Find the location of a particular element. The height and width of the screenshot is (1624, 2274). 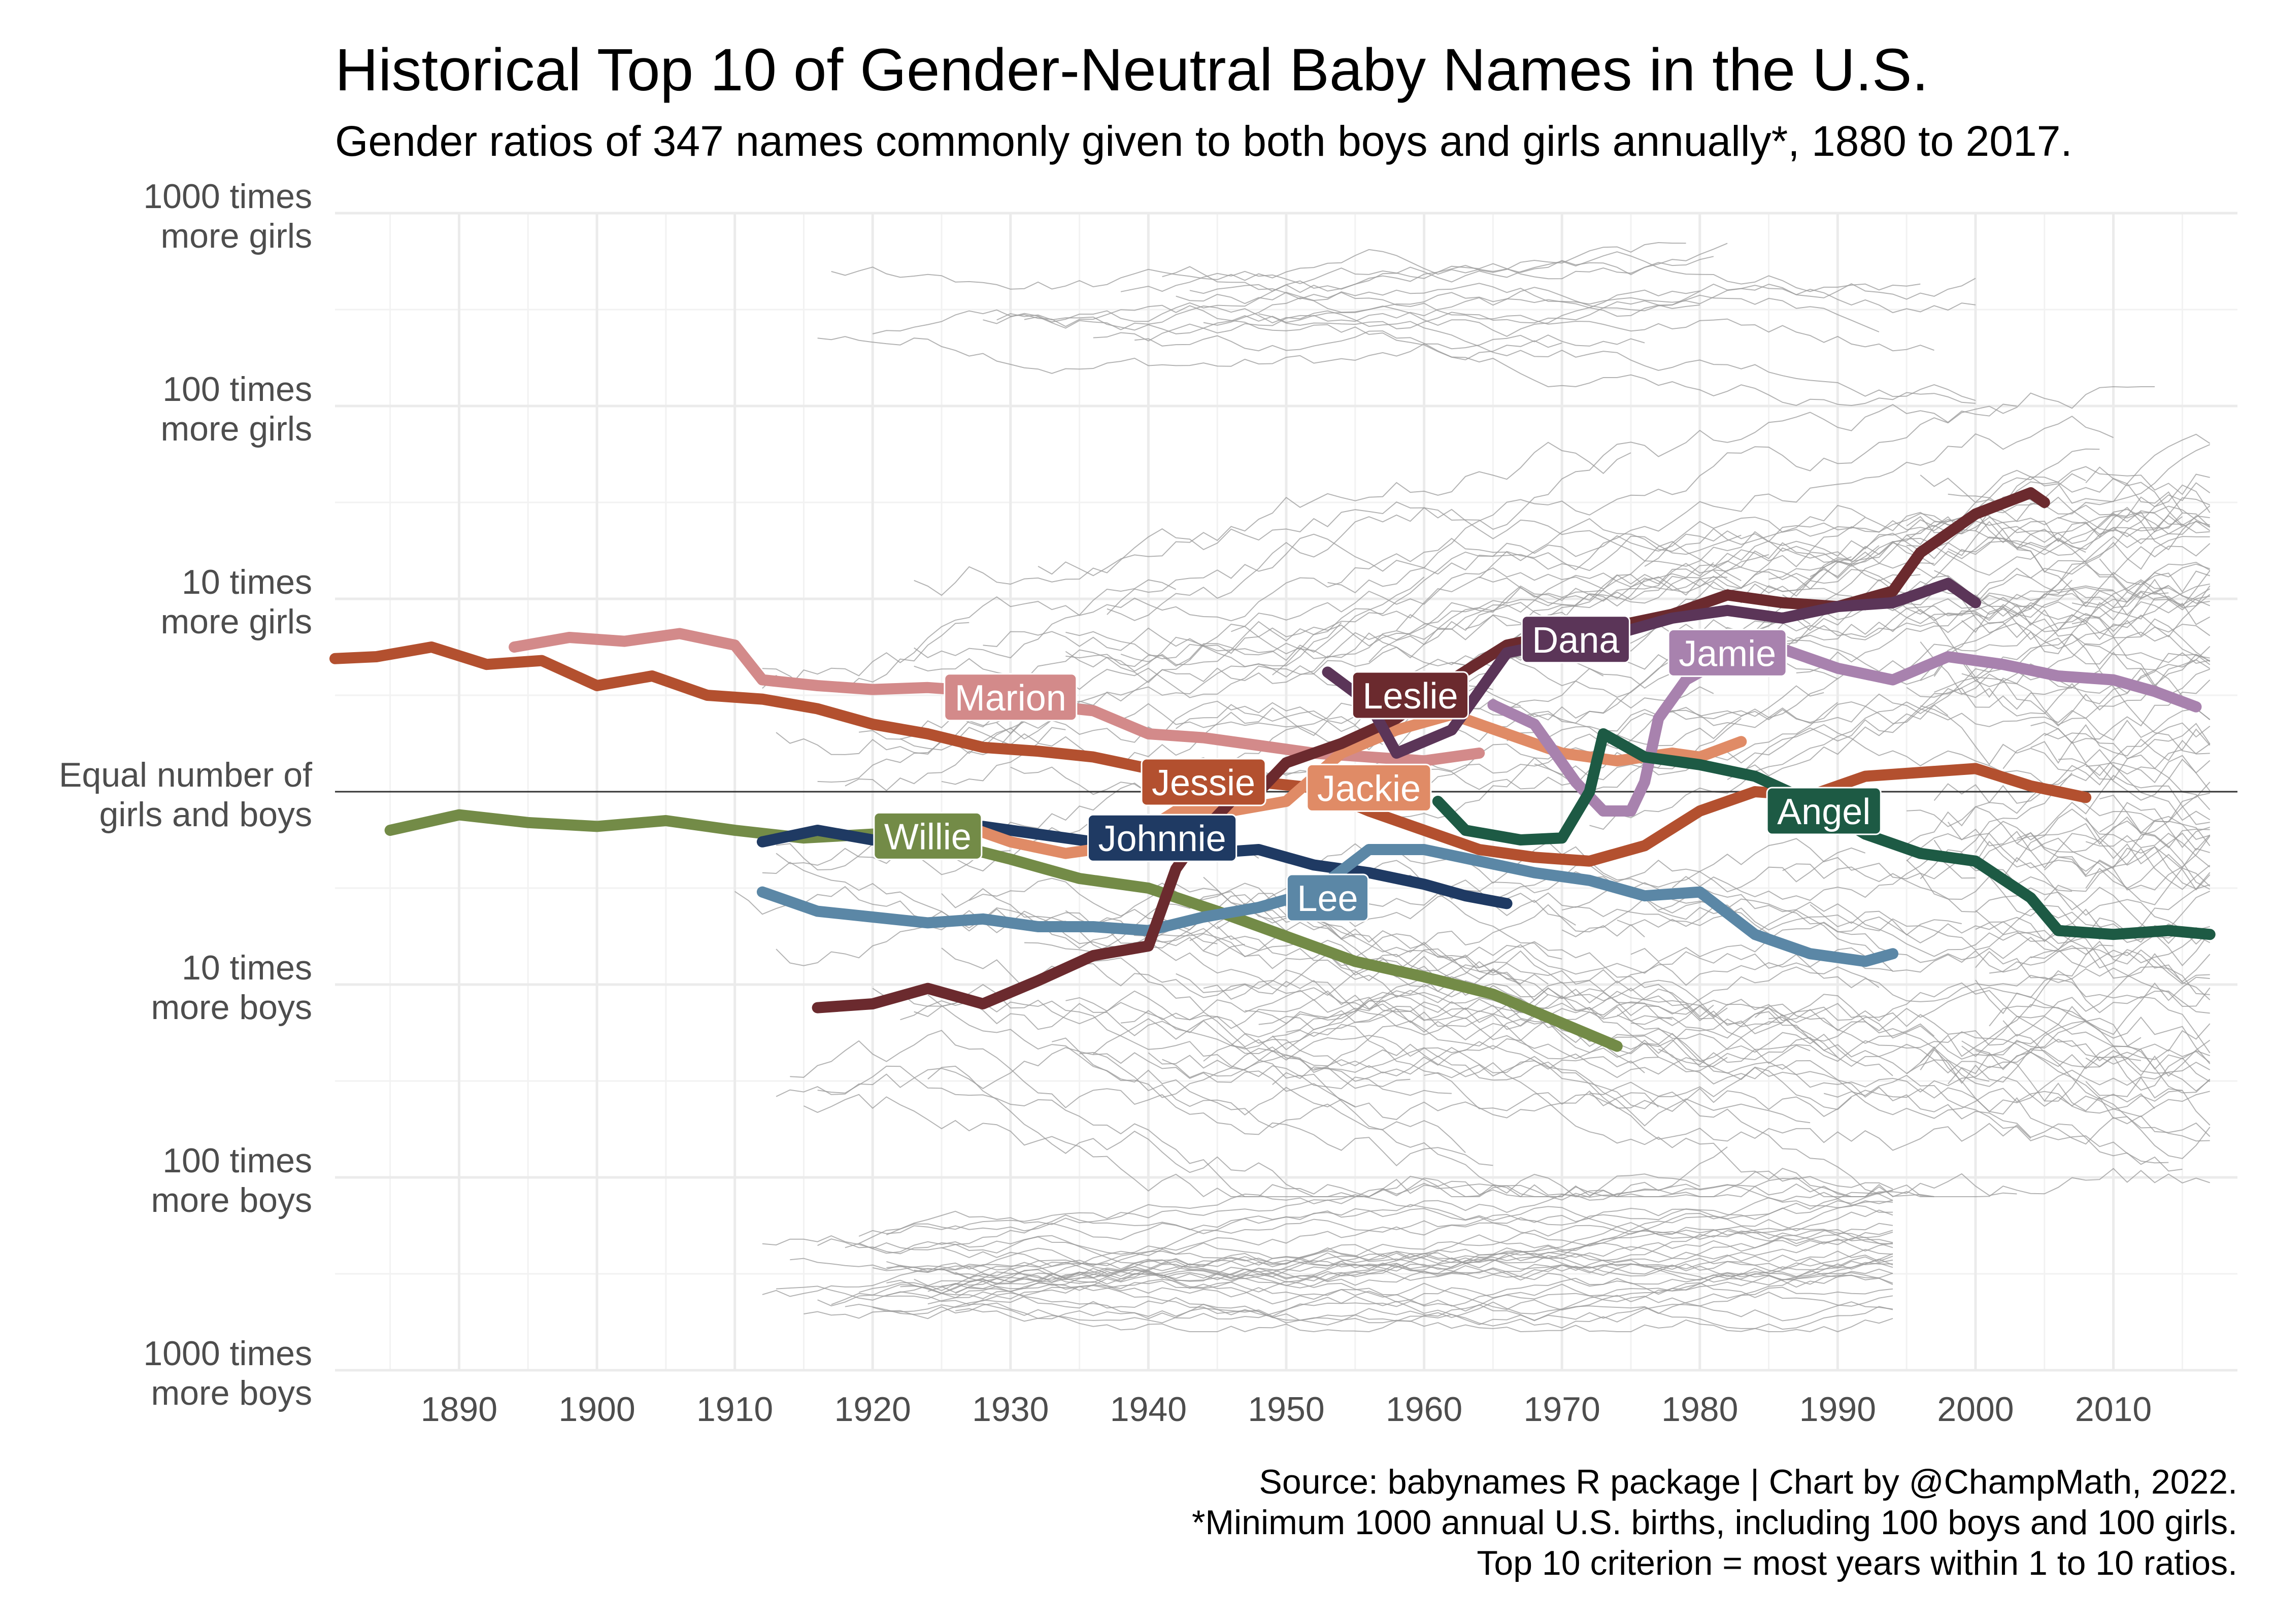

series-label-willie: Willie is located at coordinates (928, 835).